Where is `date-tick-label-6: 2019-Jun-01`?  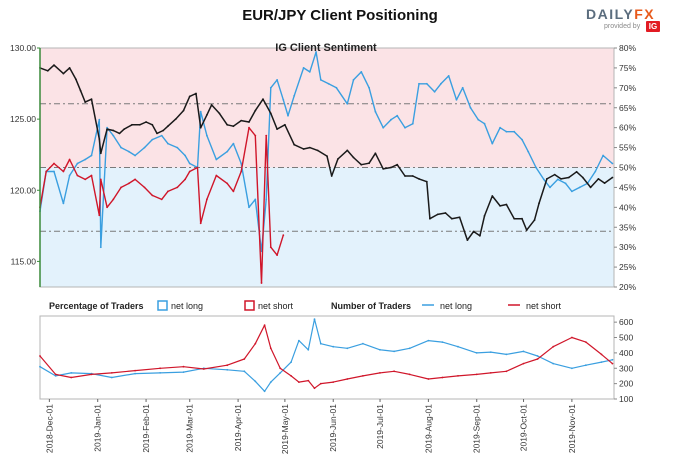 date-tick-label-6: 2019-Jun-01 is located at coordinates (333, 428).